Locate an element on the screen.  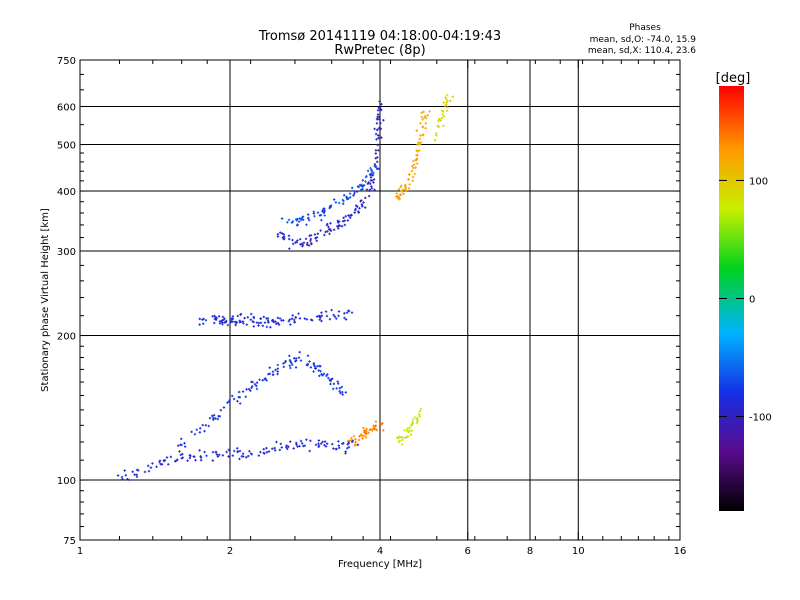
y-tick-label: 75 is located at coordinates (69, 541).